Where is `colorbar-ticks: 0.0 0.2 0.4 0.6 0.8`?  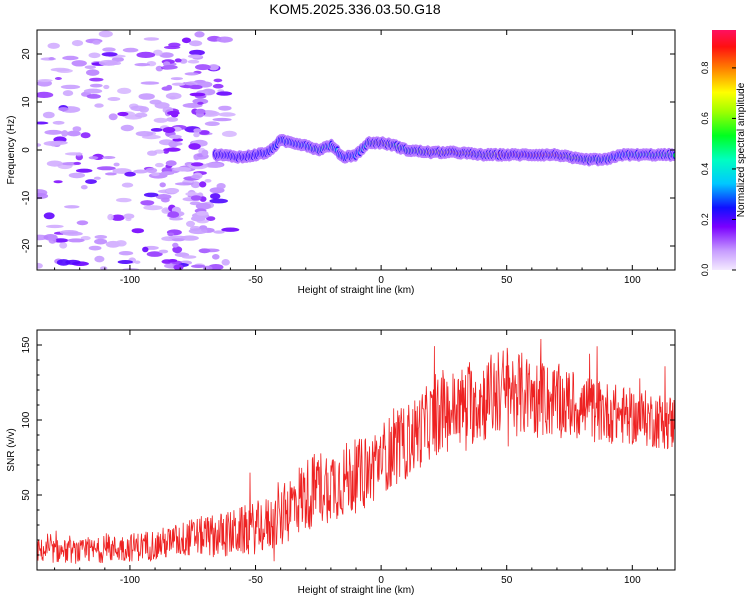
colorbar-ticks: 0.0 0.2 0.4 0.6 0.8 is located at coordinates (718, 169).